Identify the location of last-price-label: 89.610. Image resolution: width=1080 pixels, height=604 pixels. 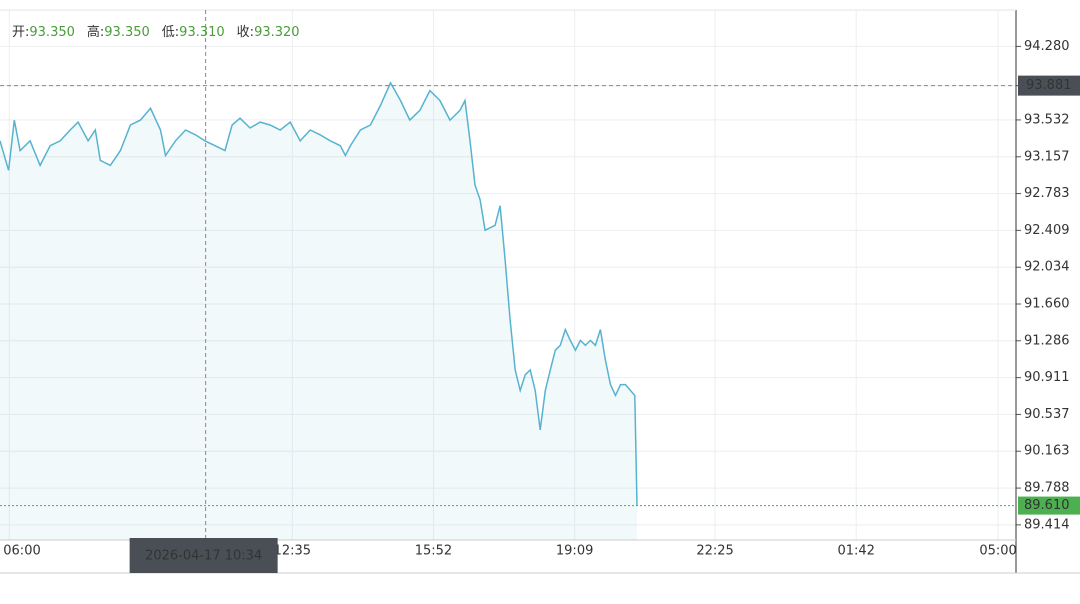
(1047, 505).